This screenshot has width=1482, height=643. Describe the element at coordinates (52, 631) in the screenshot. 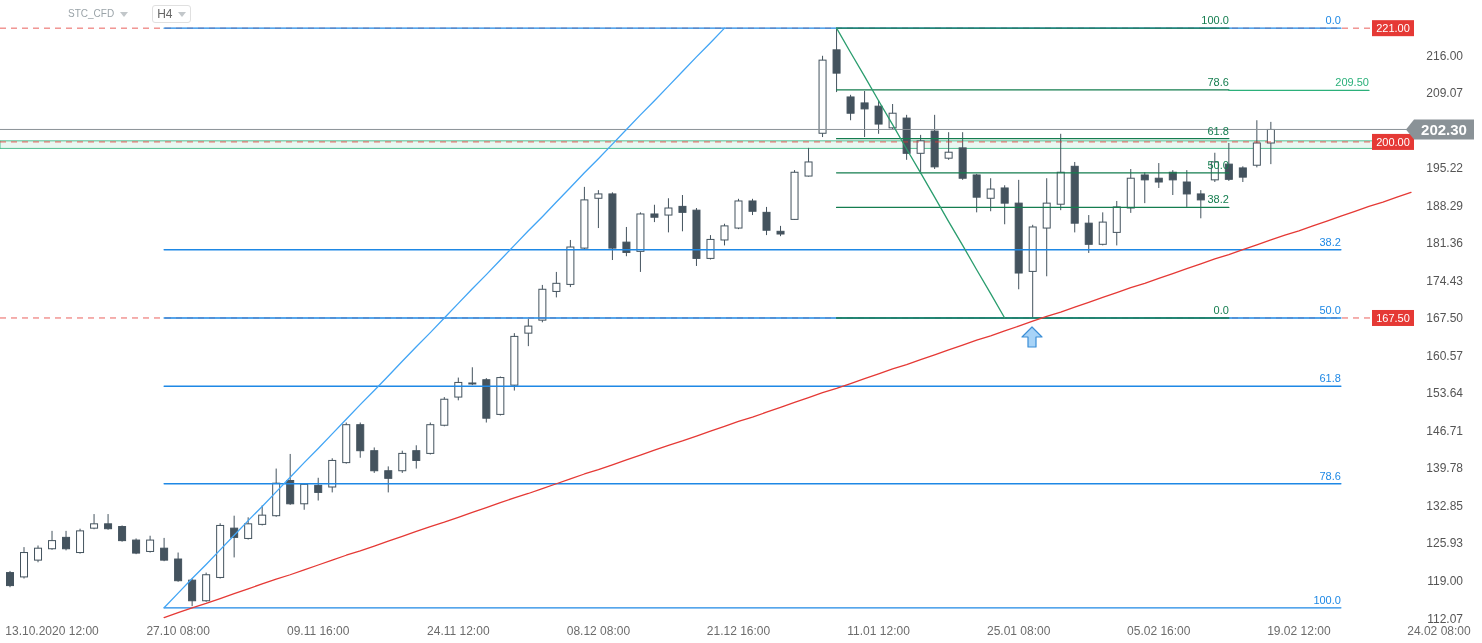

I see `x-tick-label: 13.10.2020 12:00` at that location.